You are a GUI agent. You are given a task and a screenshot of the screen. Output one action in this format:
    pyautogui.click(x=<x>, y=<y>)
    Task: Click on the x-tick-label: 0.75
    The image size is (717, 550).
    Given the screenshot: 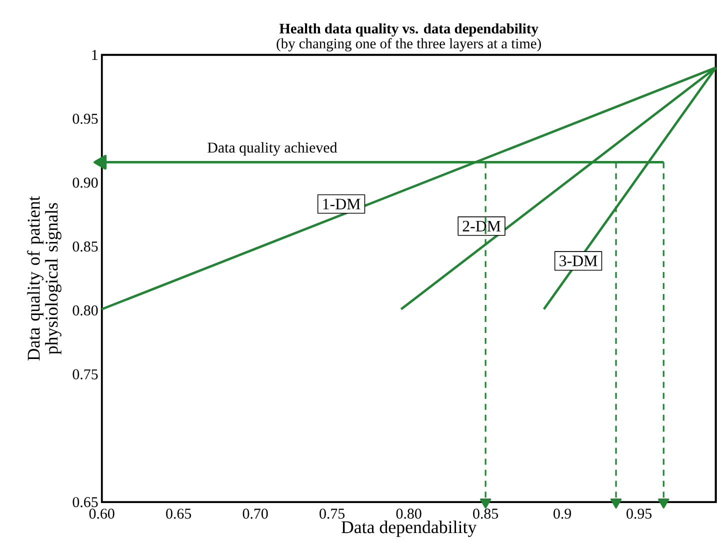 What is the action you would take?
    pyautogui.click(x=332, y=513)
    